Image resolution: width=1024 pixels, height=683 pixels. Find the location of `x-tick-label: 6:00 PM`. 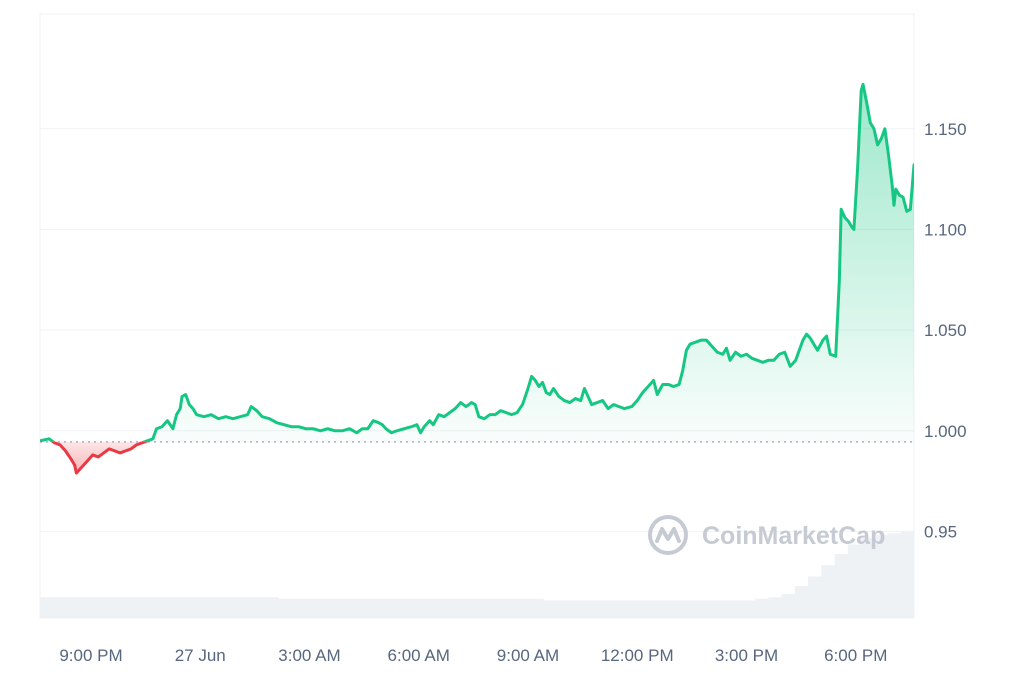

x-tick-label: 6:00 PM is located at coordinates (855, 655).